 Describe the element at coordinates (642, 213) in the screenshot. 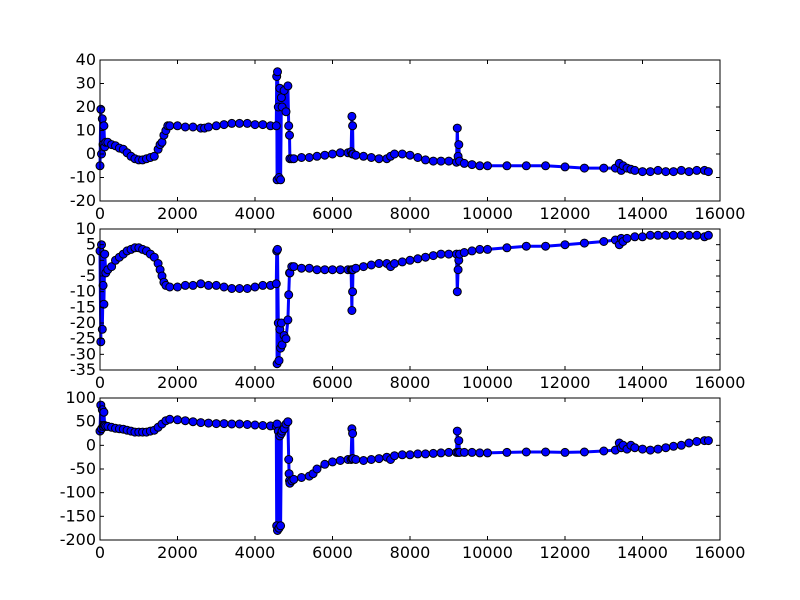

I see `x-tick-label: 14000` at that location.